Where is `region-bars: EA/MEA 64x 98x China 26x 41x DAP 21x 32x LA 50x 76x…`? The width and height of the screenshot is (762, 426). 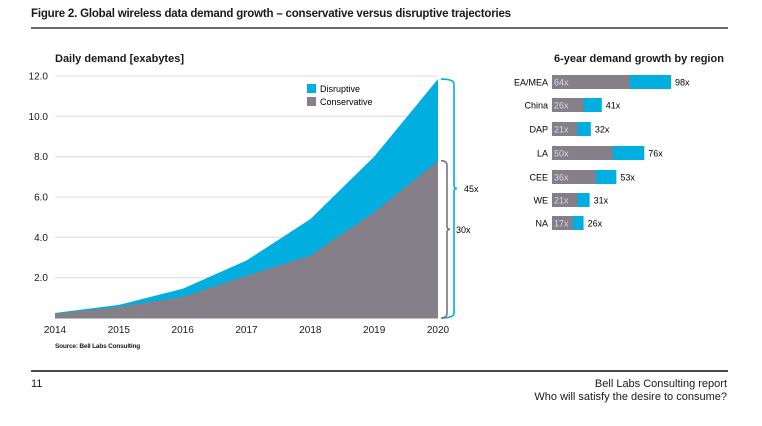
region-bars: EA/MEA 64x 98x China 26x 41x DAP 21x 32x LA 50x 76x… is located at coordinates (602, 152).